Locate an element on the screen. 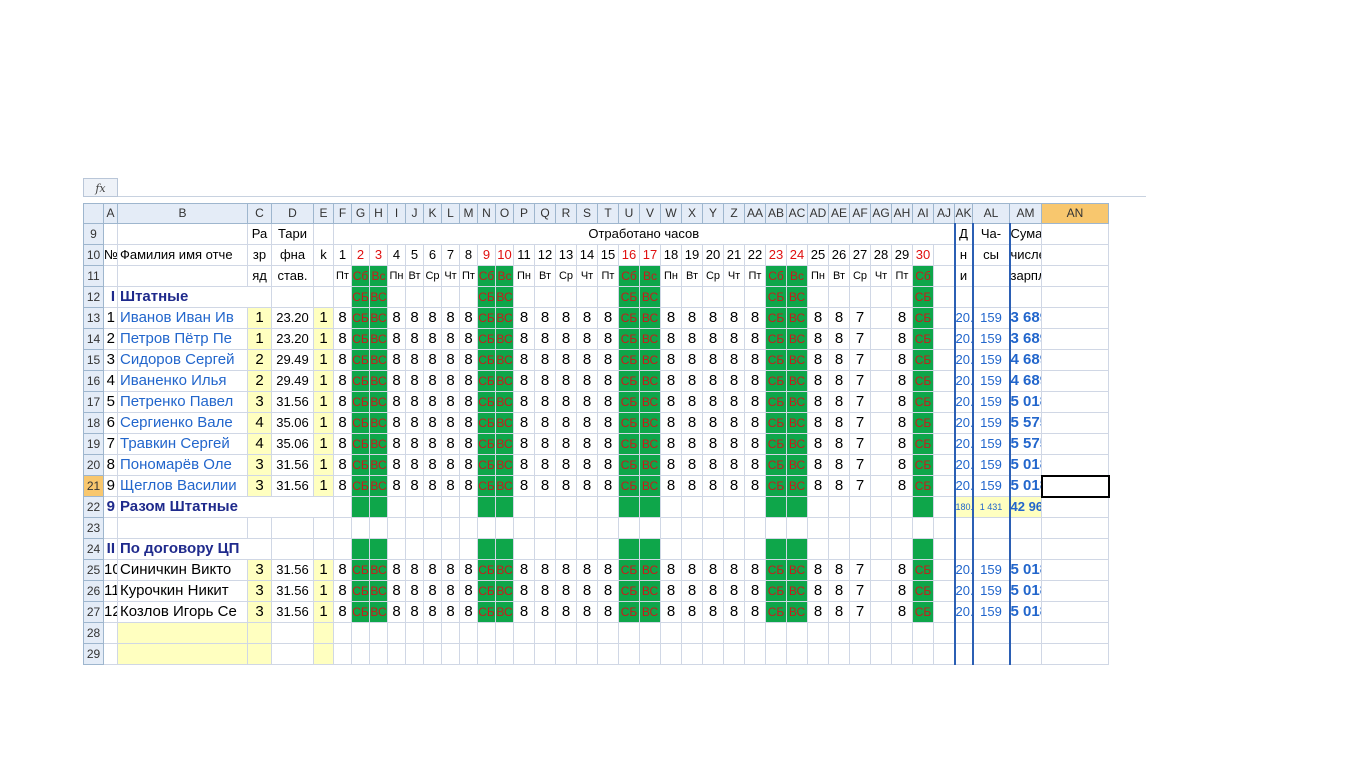 The height and width of the screenshot is (768, 1360). employee-rate: 35.06 is located at coordinates (292, 444).